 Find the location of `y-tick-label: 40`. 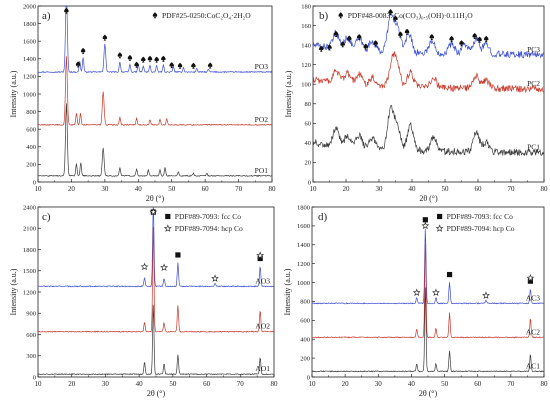

y-tick-label: 40 is located at coordinates (308, 143).